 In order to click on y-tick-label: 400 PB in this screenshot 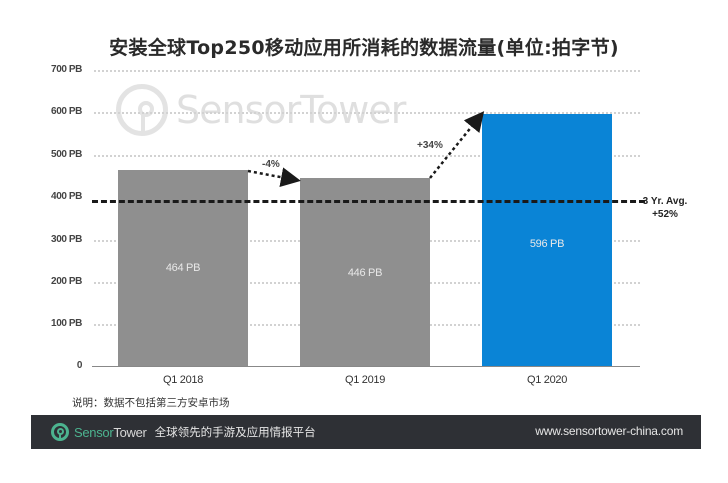, I will do `click(66, 196)`.